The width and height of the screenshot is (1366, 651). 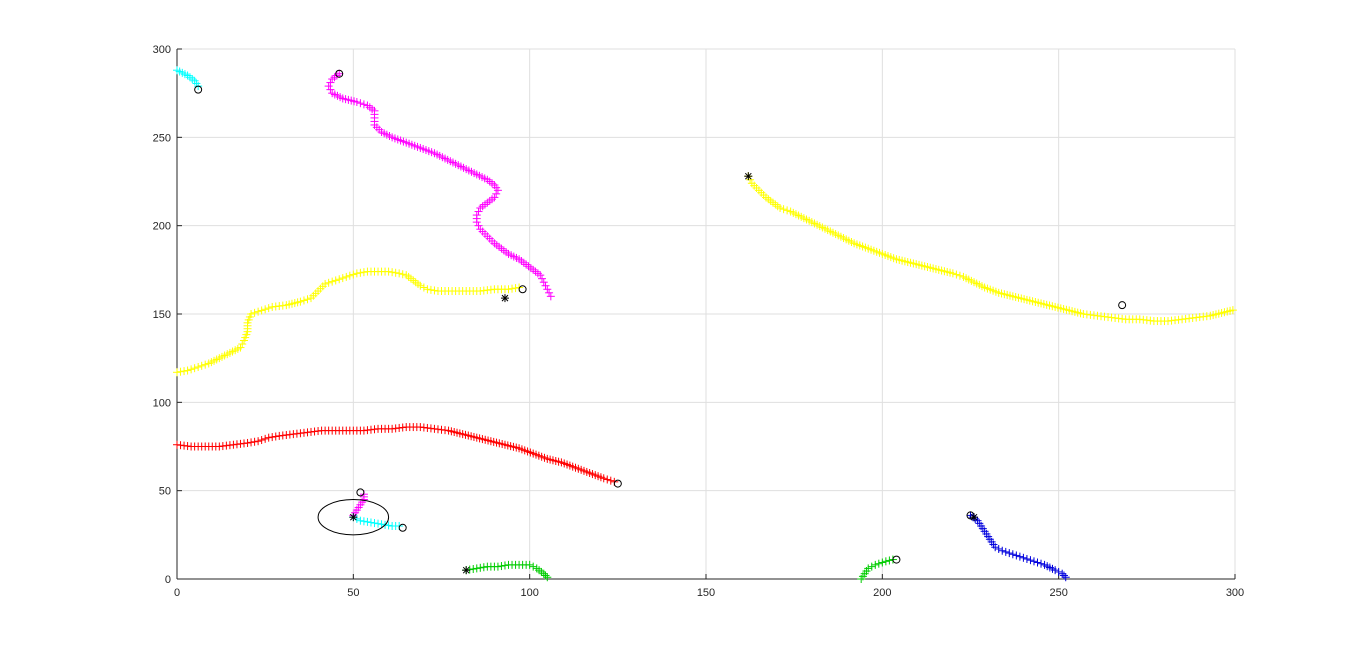 What do you see at coordinates (168, 580) in the screenshot?
I see `y-tick-label: 0` at bounding box center [168, 580].